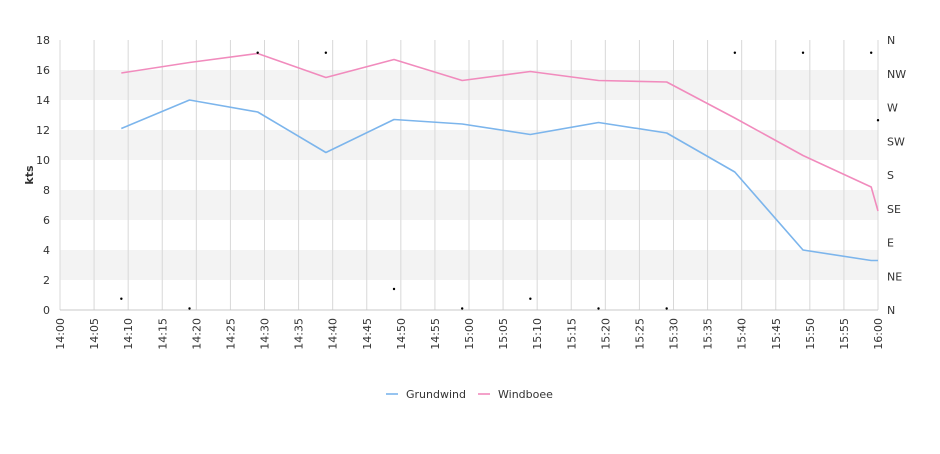 The width and height of the screenshot is (940, 454). What do you see at coordinates (708, 334) in the screenshot?
I see `x-tick-label: 15:35` at bounding box center [708, 334].